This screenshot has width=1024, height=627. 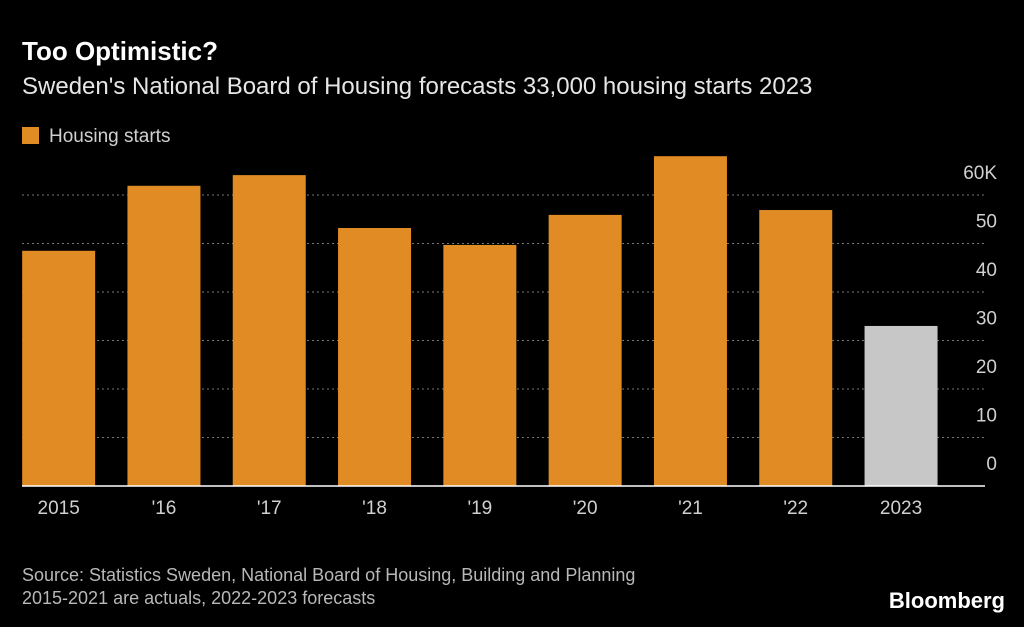 I want to click on chart-title: Too Optimistic?, so click(x=120, y=51).